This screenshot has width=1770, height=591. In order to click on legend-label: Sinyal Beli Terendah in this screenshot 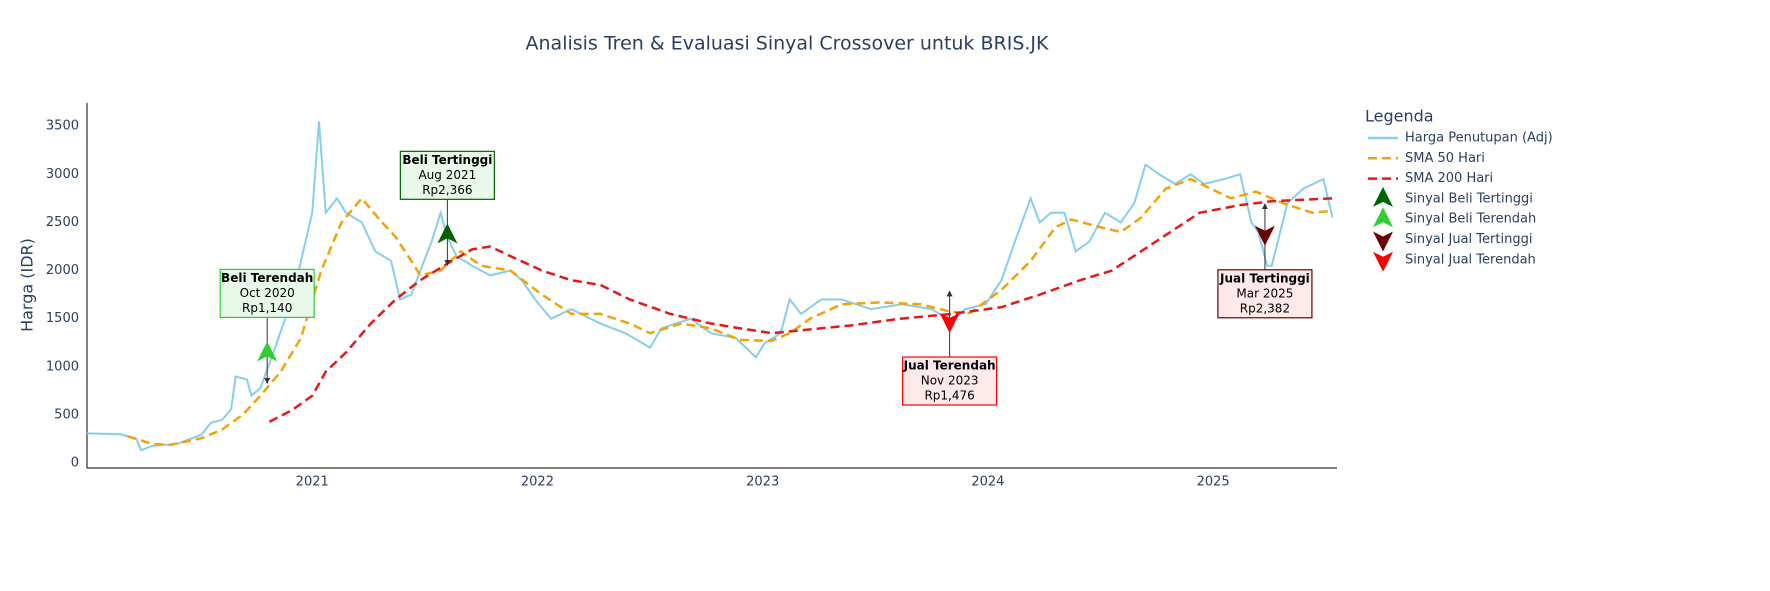, I will do `click(1470, 219)`.